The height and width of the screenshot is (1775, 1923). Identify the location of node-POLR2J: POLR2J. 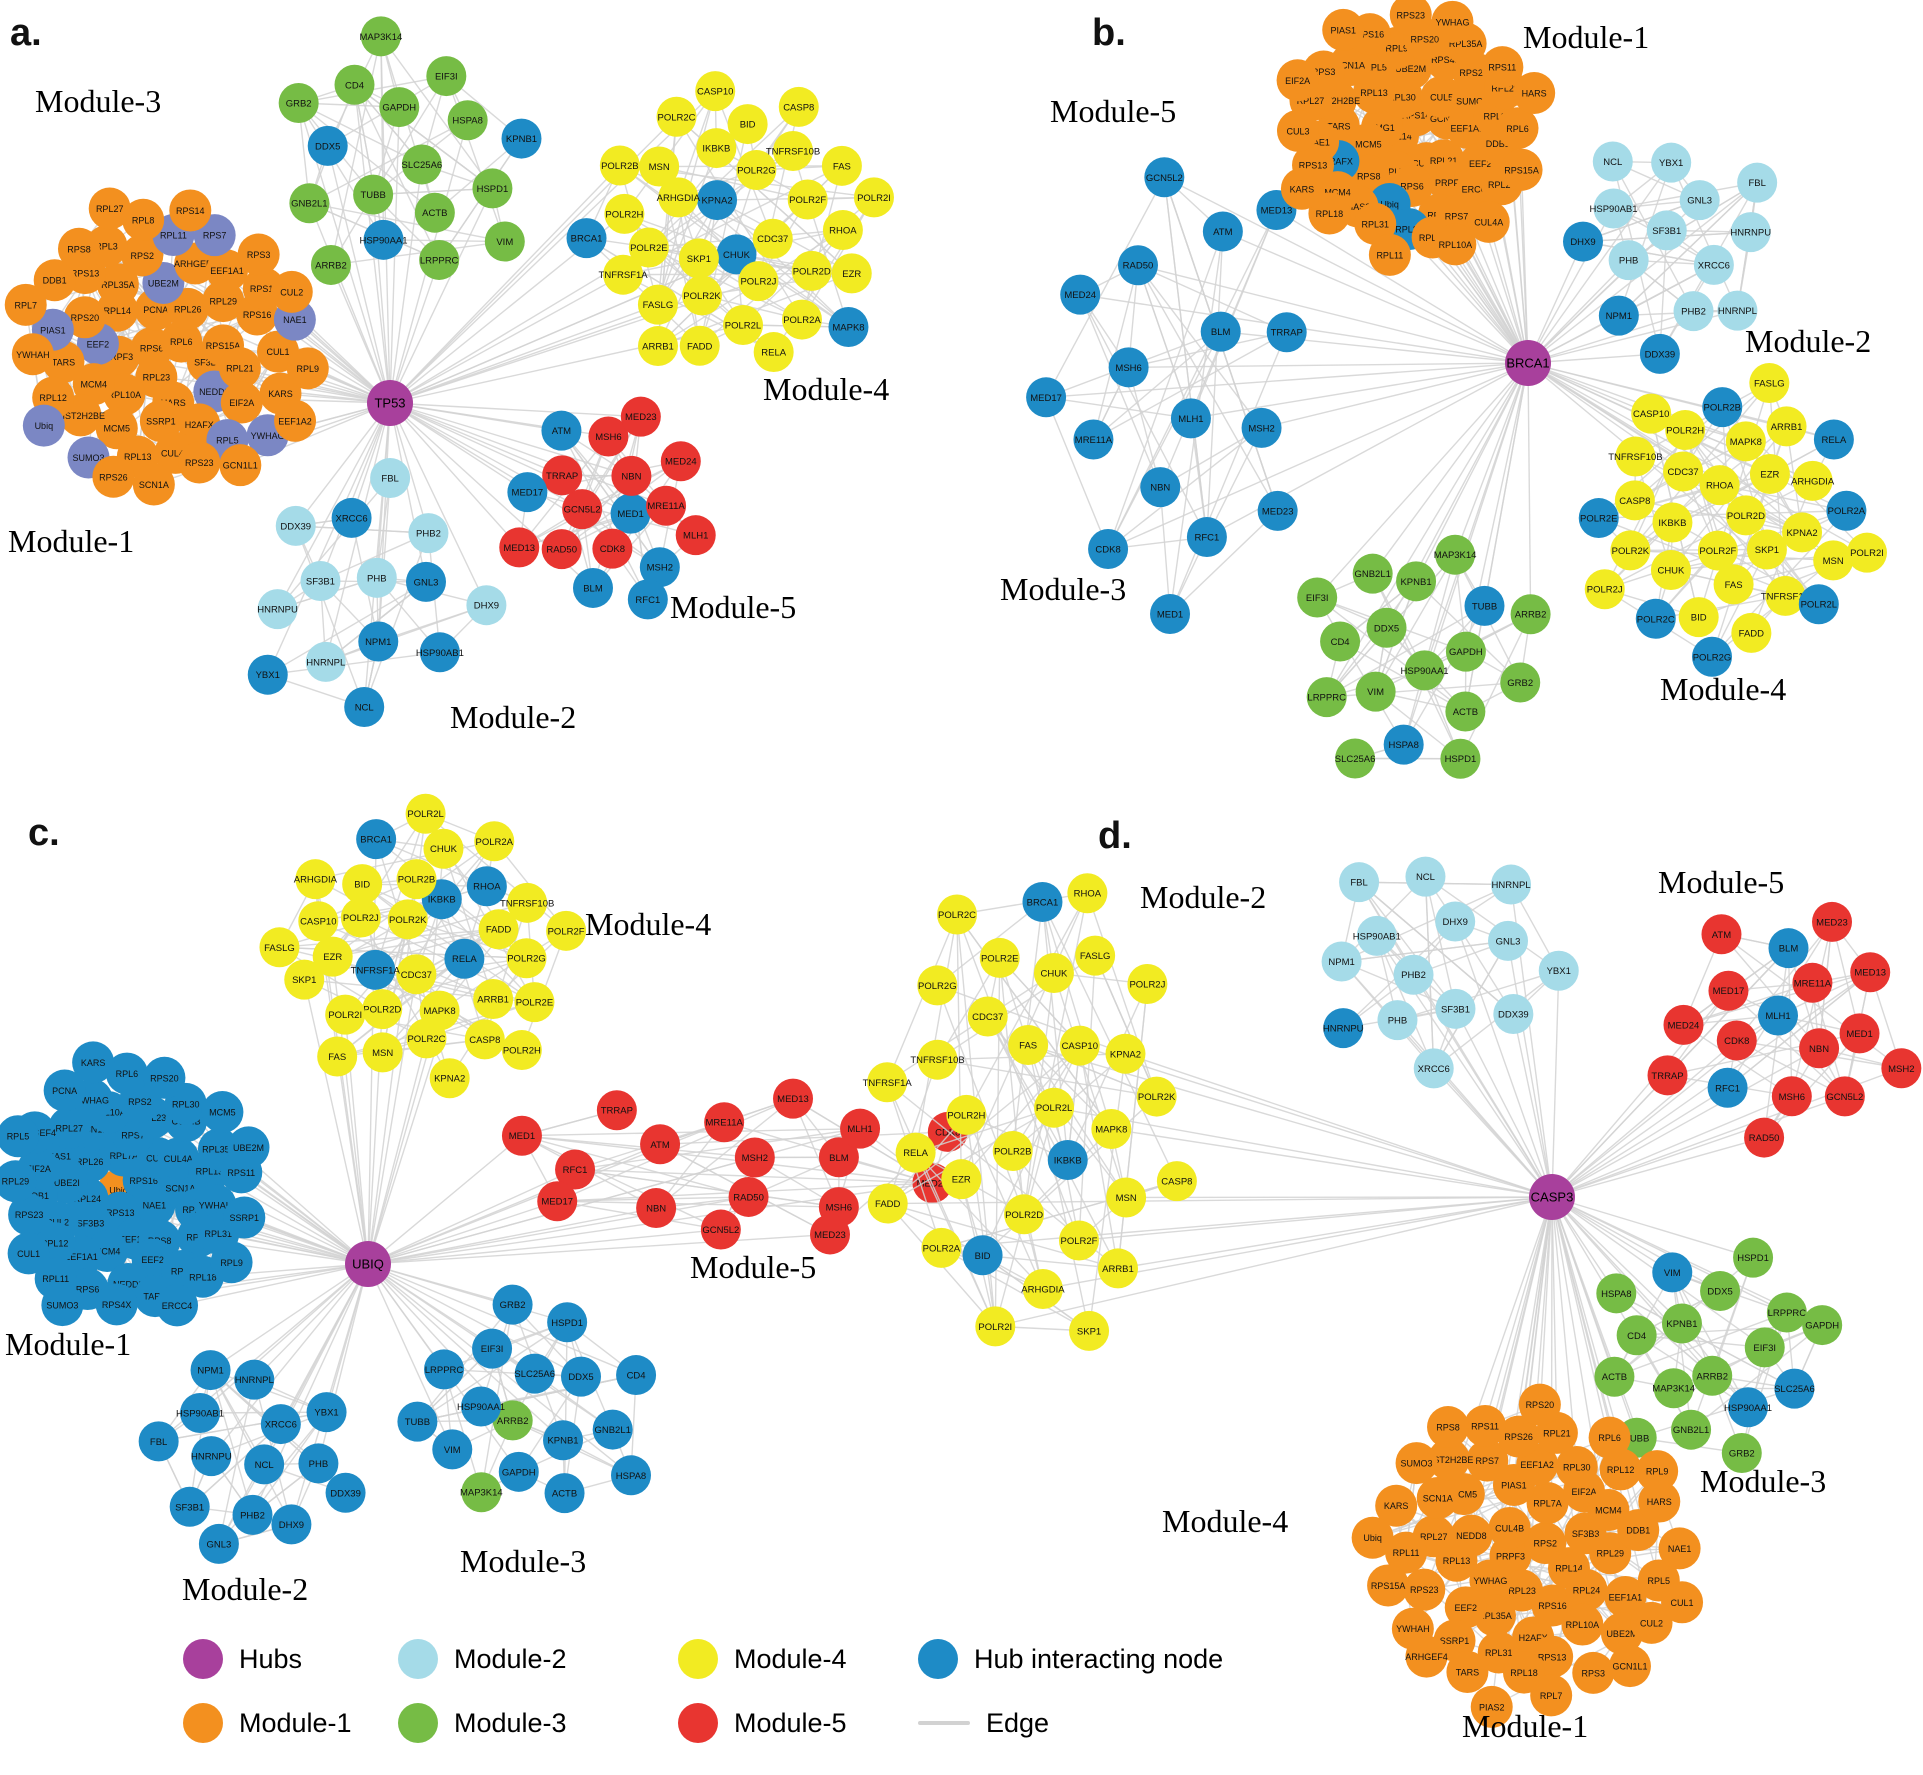
(1604, 589).